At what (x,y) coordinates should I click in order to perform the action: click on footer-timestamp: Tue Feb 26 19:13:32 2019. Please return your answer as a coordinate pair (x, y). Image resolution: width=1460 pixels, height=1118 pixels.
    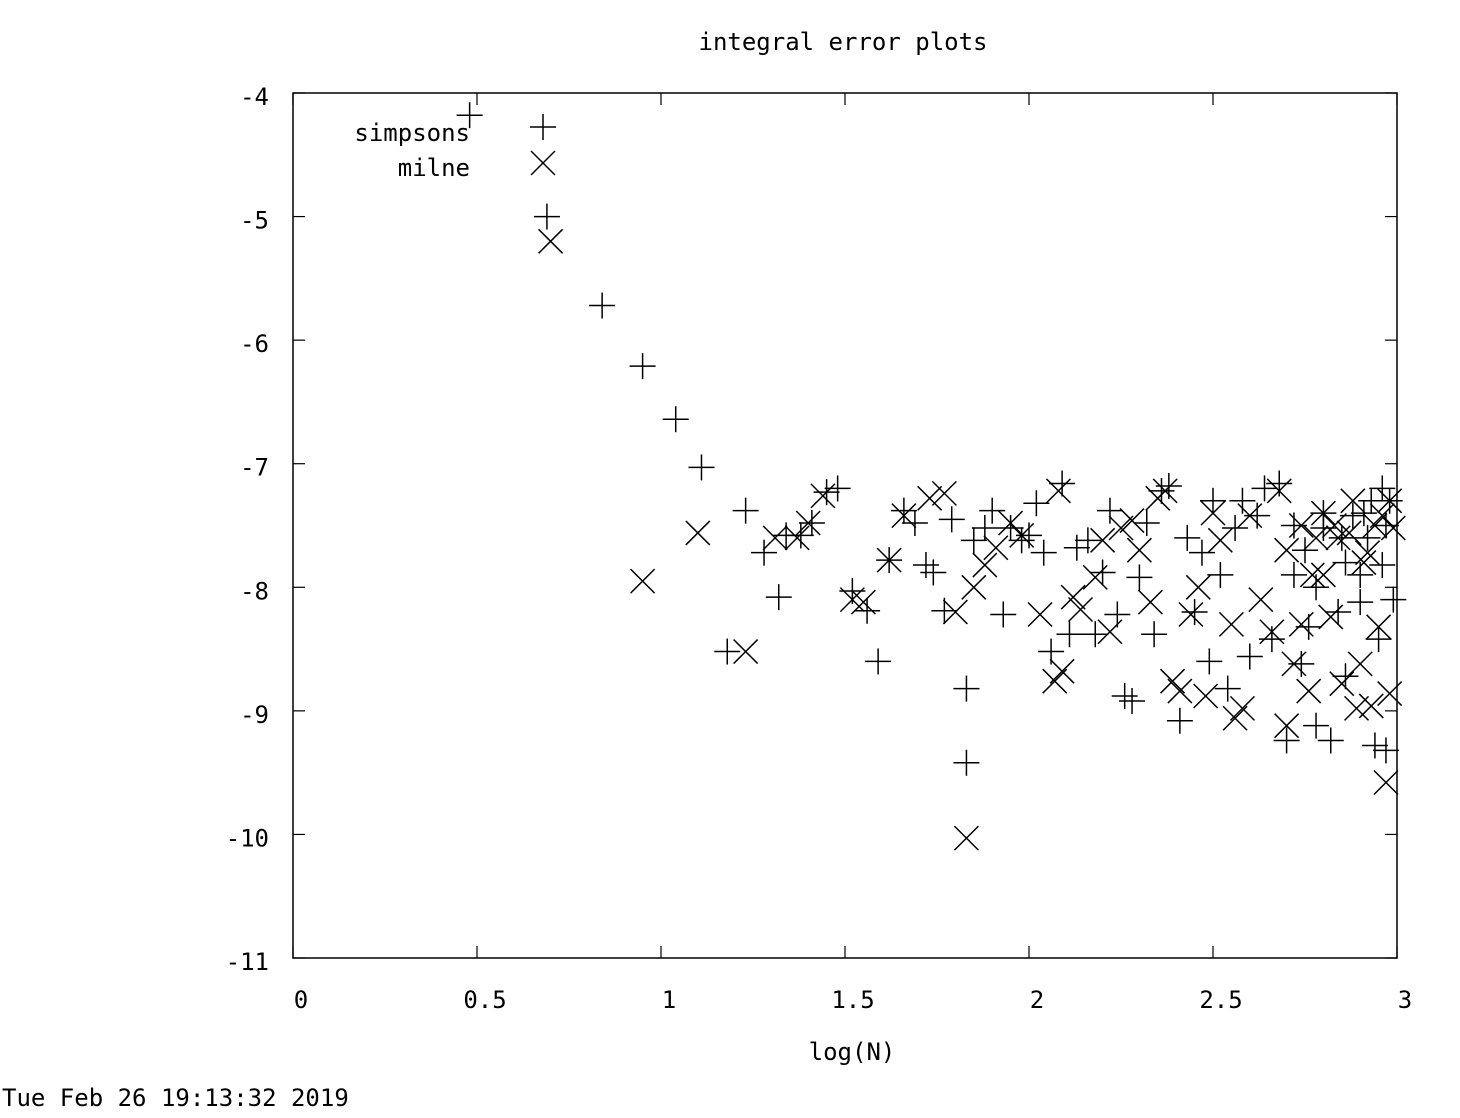
    Looking at the image, I should click on (175, 1098).